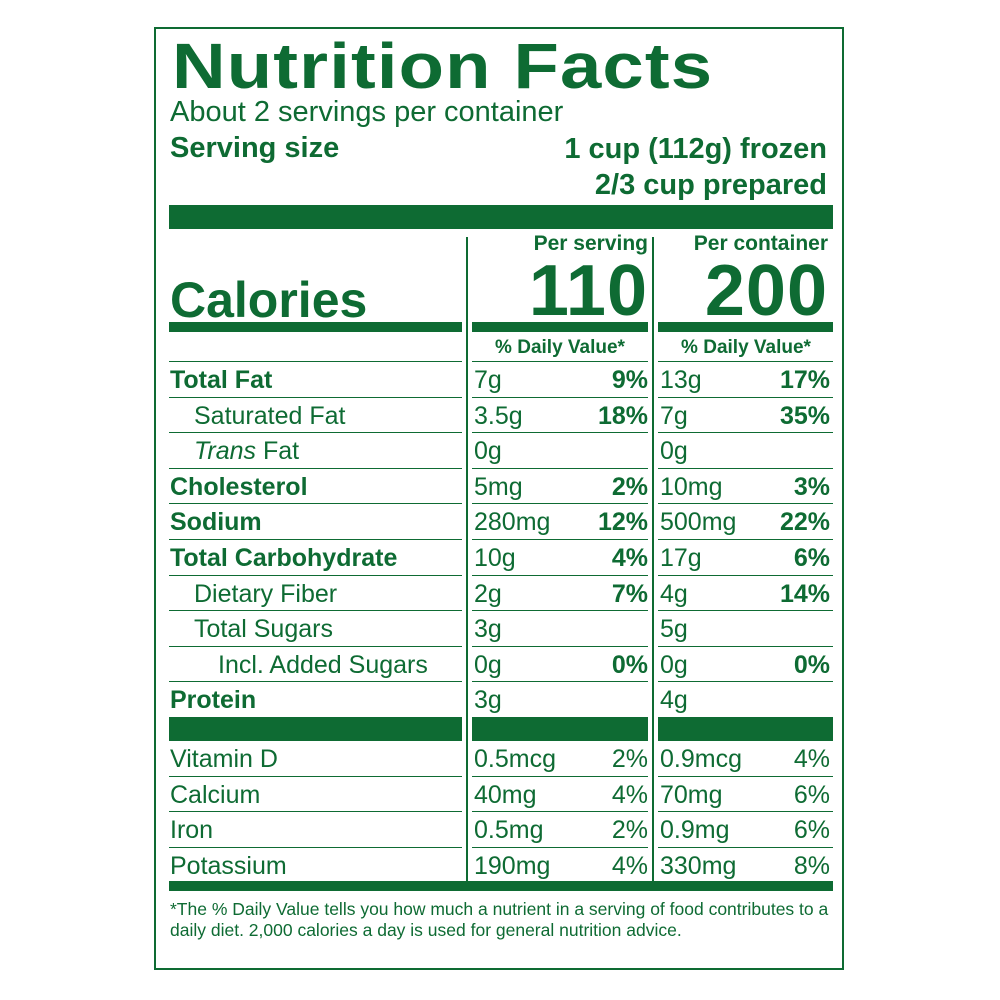  What do you see at coordinates (607, 629) in the screenshot?
I see `nutrient-row-serving-percent` at bounding box center [607, 629].